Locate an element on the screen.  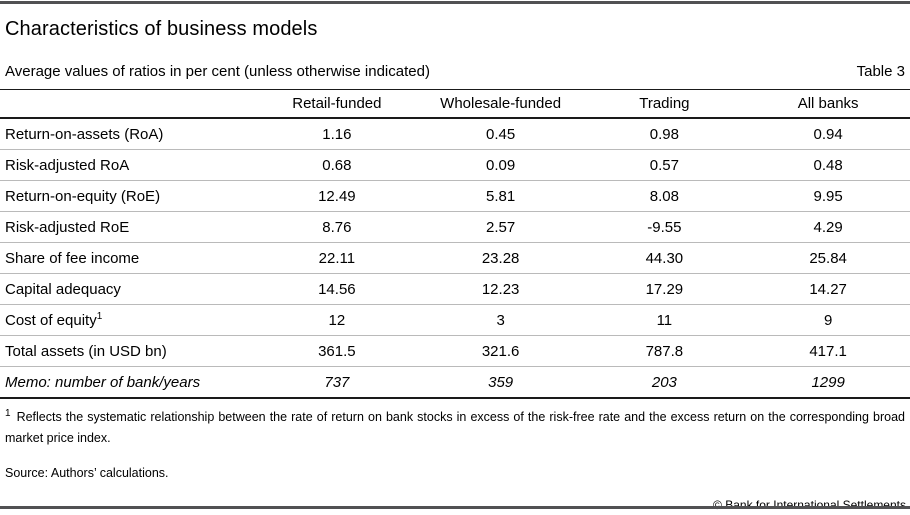
cell-value: 0.09 is located at coordinates (500, 165).